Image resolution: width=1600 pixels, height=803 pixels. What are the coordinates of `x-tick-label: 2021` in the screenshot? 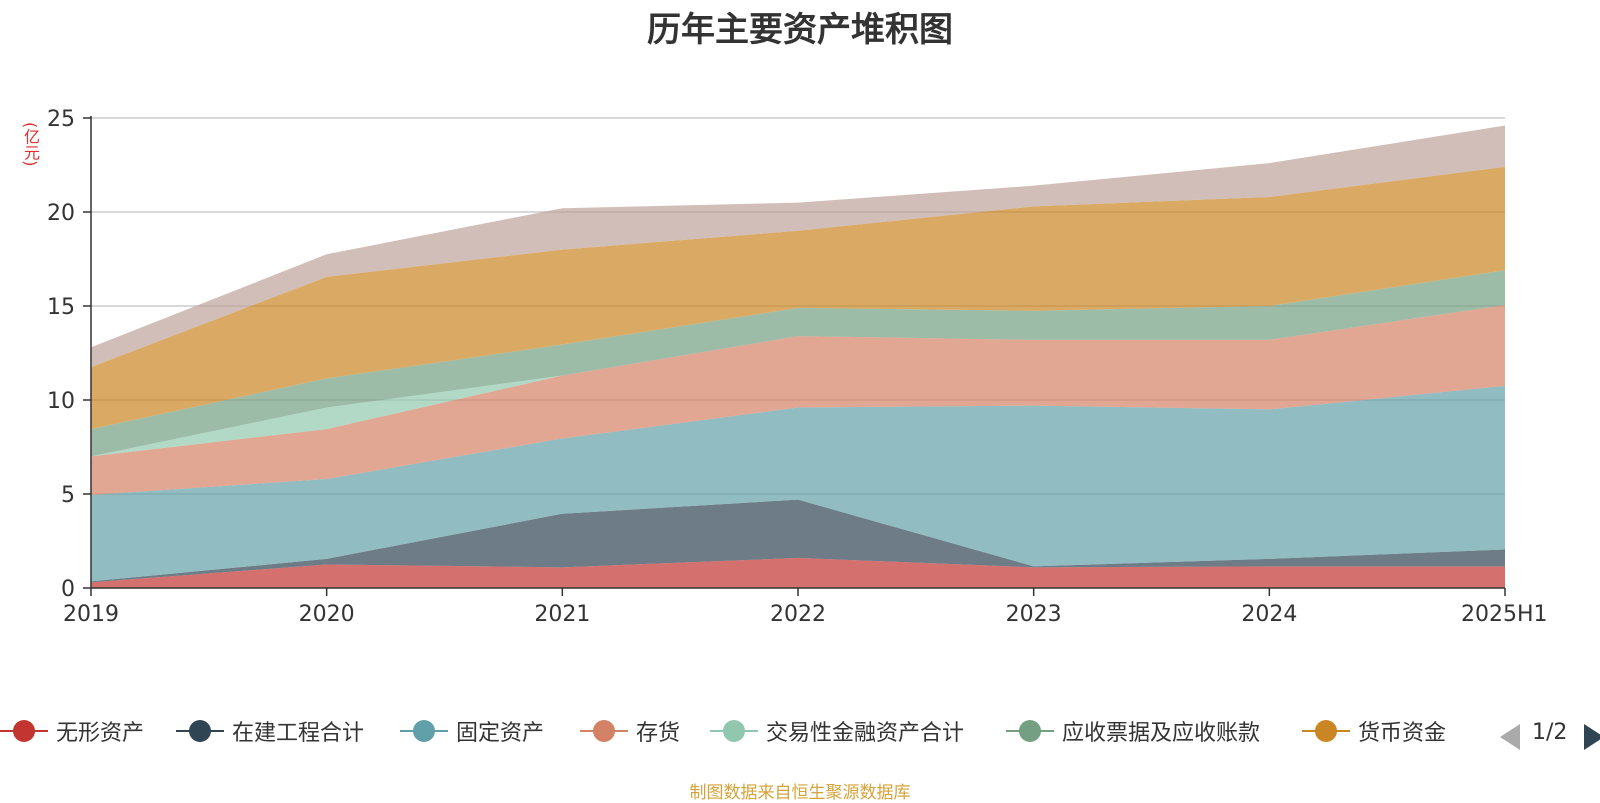 It's located at (562, 614).